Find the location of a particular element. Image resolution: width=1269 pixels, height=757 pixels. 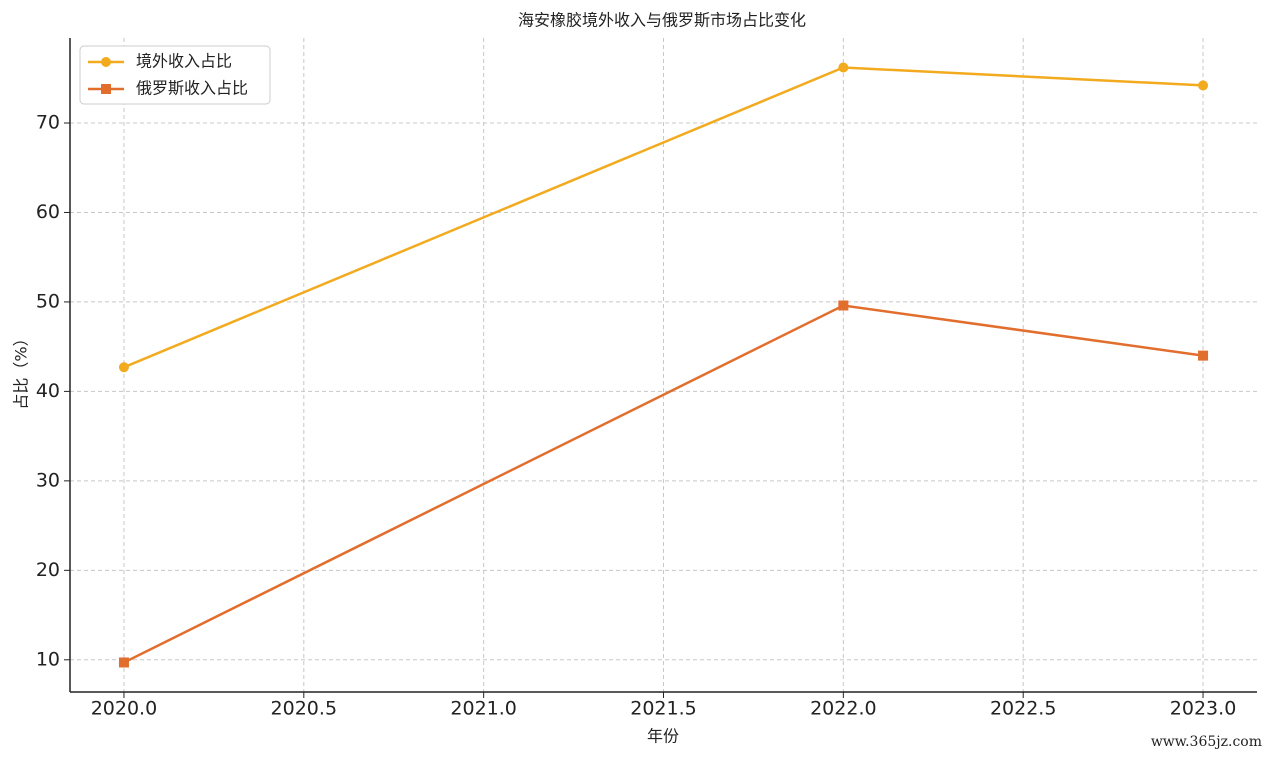

chart-title: 海安橡胶境外收入与俄罗斯市场占比变化 is located at coordinates (662, 20).